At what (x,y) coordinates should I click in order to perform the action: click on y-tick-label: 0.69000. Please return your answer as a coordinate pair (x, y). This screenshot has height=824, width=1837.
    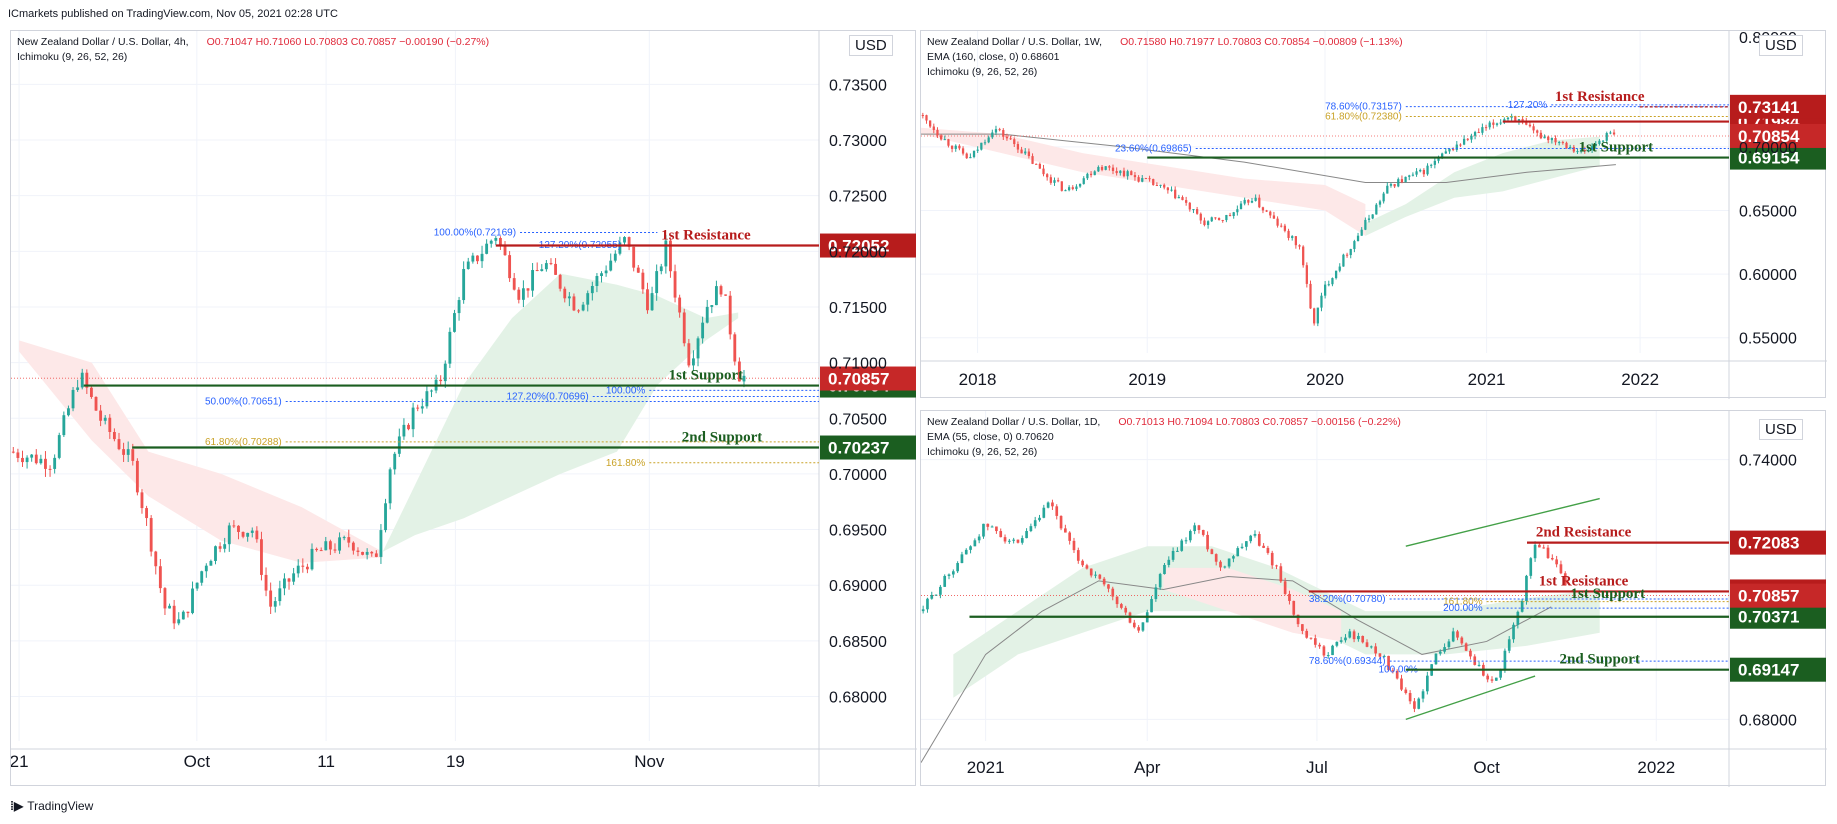
    Looking at the image, I should click on (858, 586).